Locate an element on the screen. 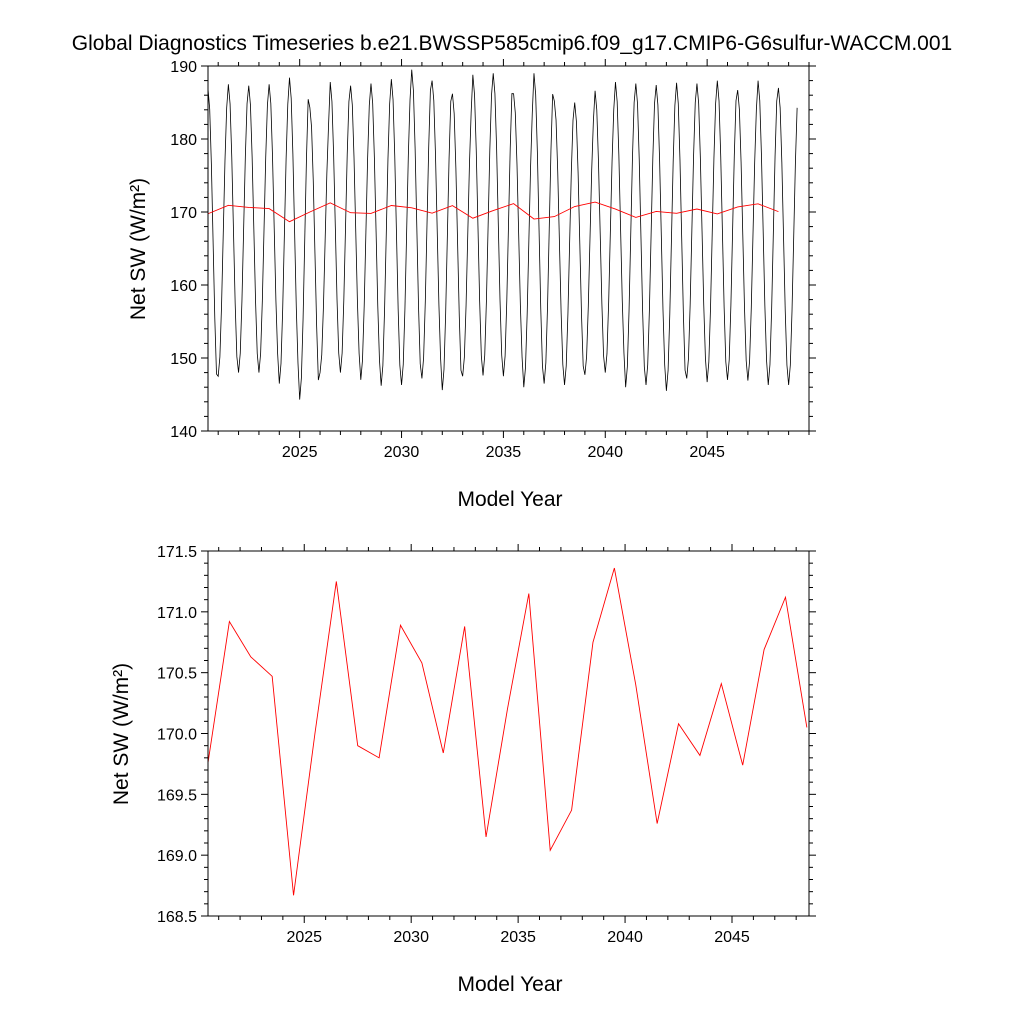  bottom-panel-x-axis-label: Model Year is located at coordinates (509, 984).